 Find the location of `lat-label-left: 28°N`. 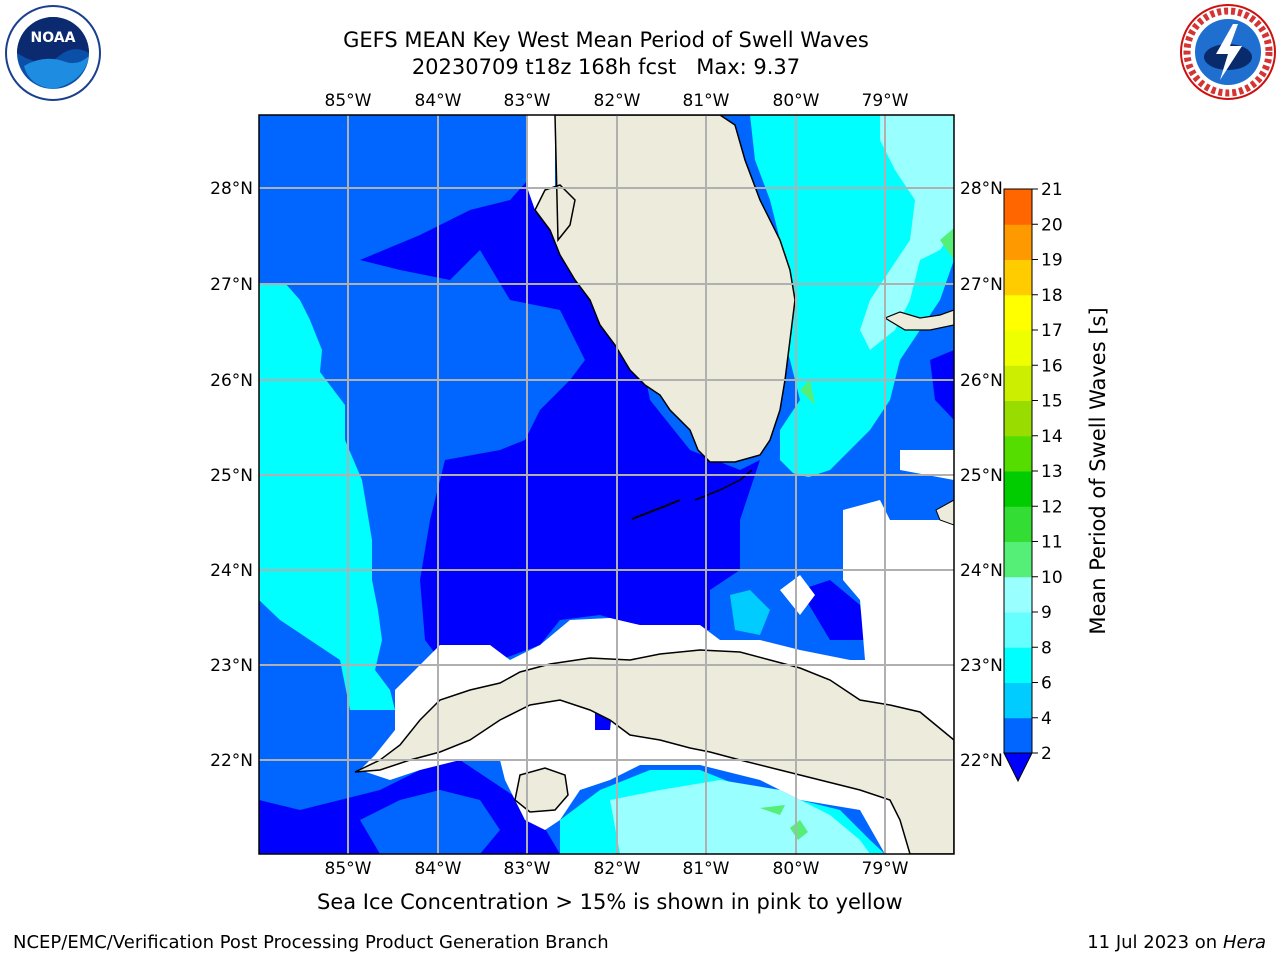

lat-label-left: 28°N is located at coordinates (231, 189).